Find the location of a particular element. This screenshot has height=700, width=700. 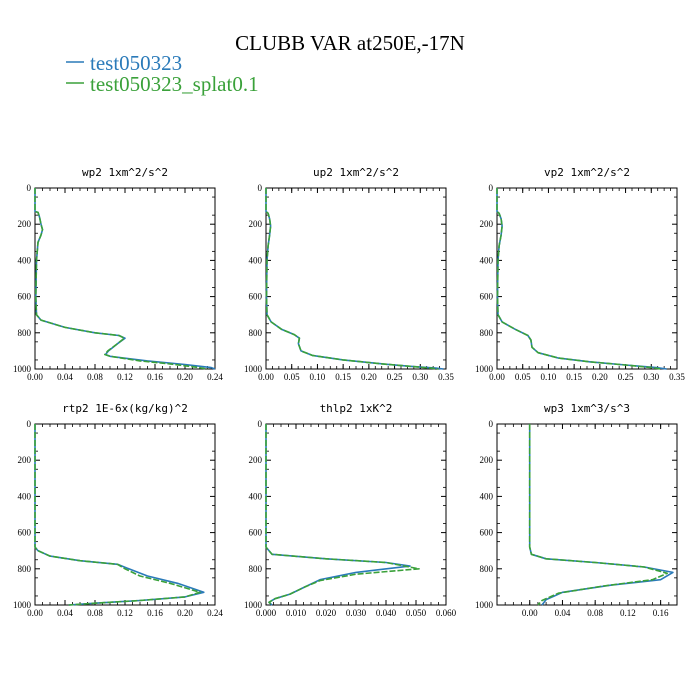

y-tick-label-4-0: 0 is located at coordinates (260, 424).